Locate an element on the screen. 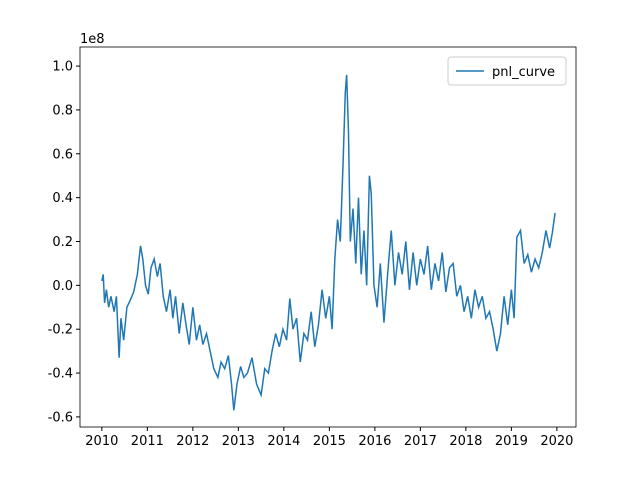 This screenshot has width=640, height=480. y-offset-label: 1e8 is located at coordinates (92, 39).